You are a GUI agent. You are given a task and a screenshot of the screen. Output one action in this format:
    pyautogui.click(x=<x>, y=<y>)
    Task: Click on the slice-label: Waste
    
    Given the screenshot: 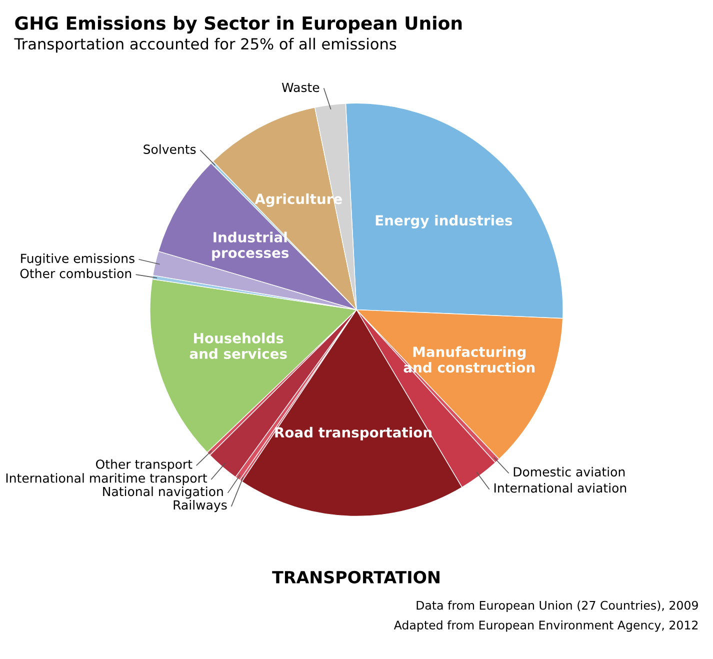 What is the action you would take?
    pyautogui.click(x=301, y=87)
    